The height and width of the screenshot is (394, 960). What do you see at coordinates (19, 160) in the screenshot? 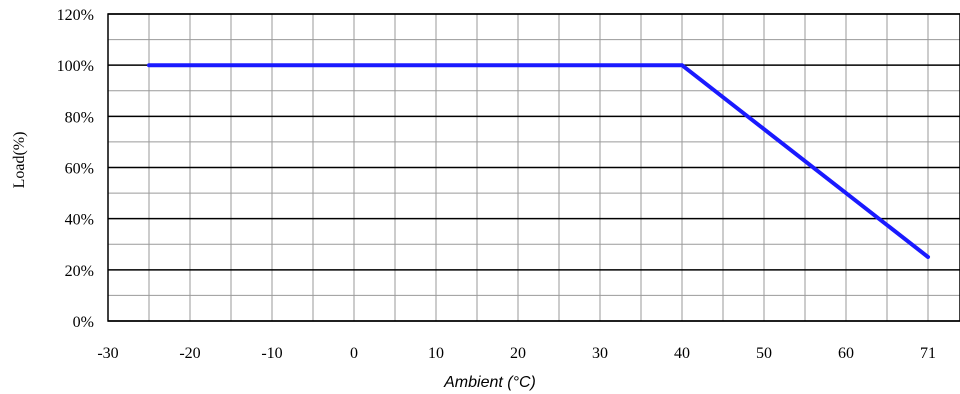
I see `y-axis-label: Load(%)` at bounding box center [19, 160].